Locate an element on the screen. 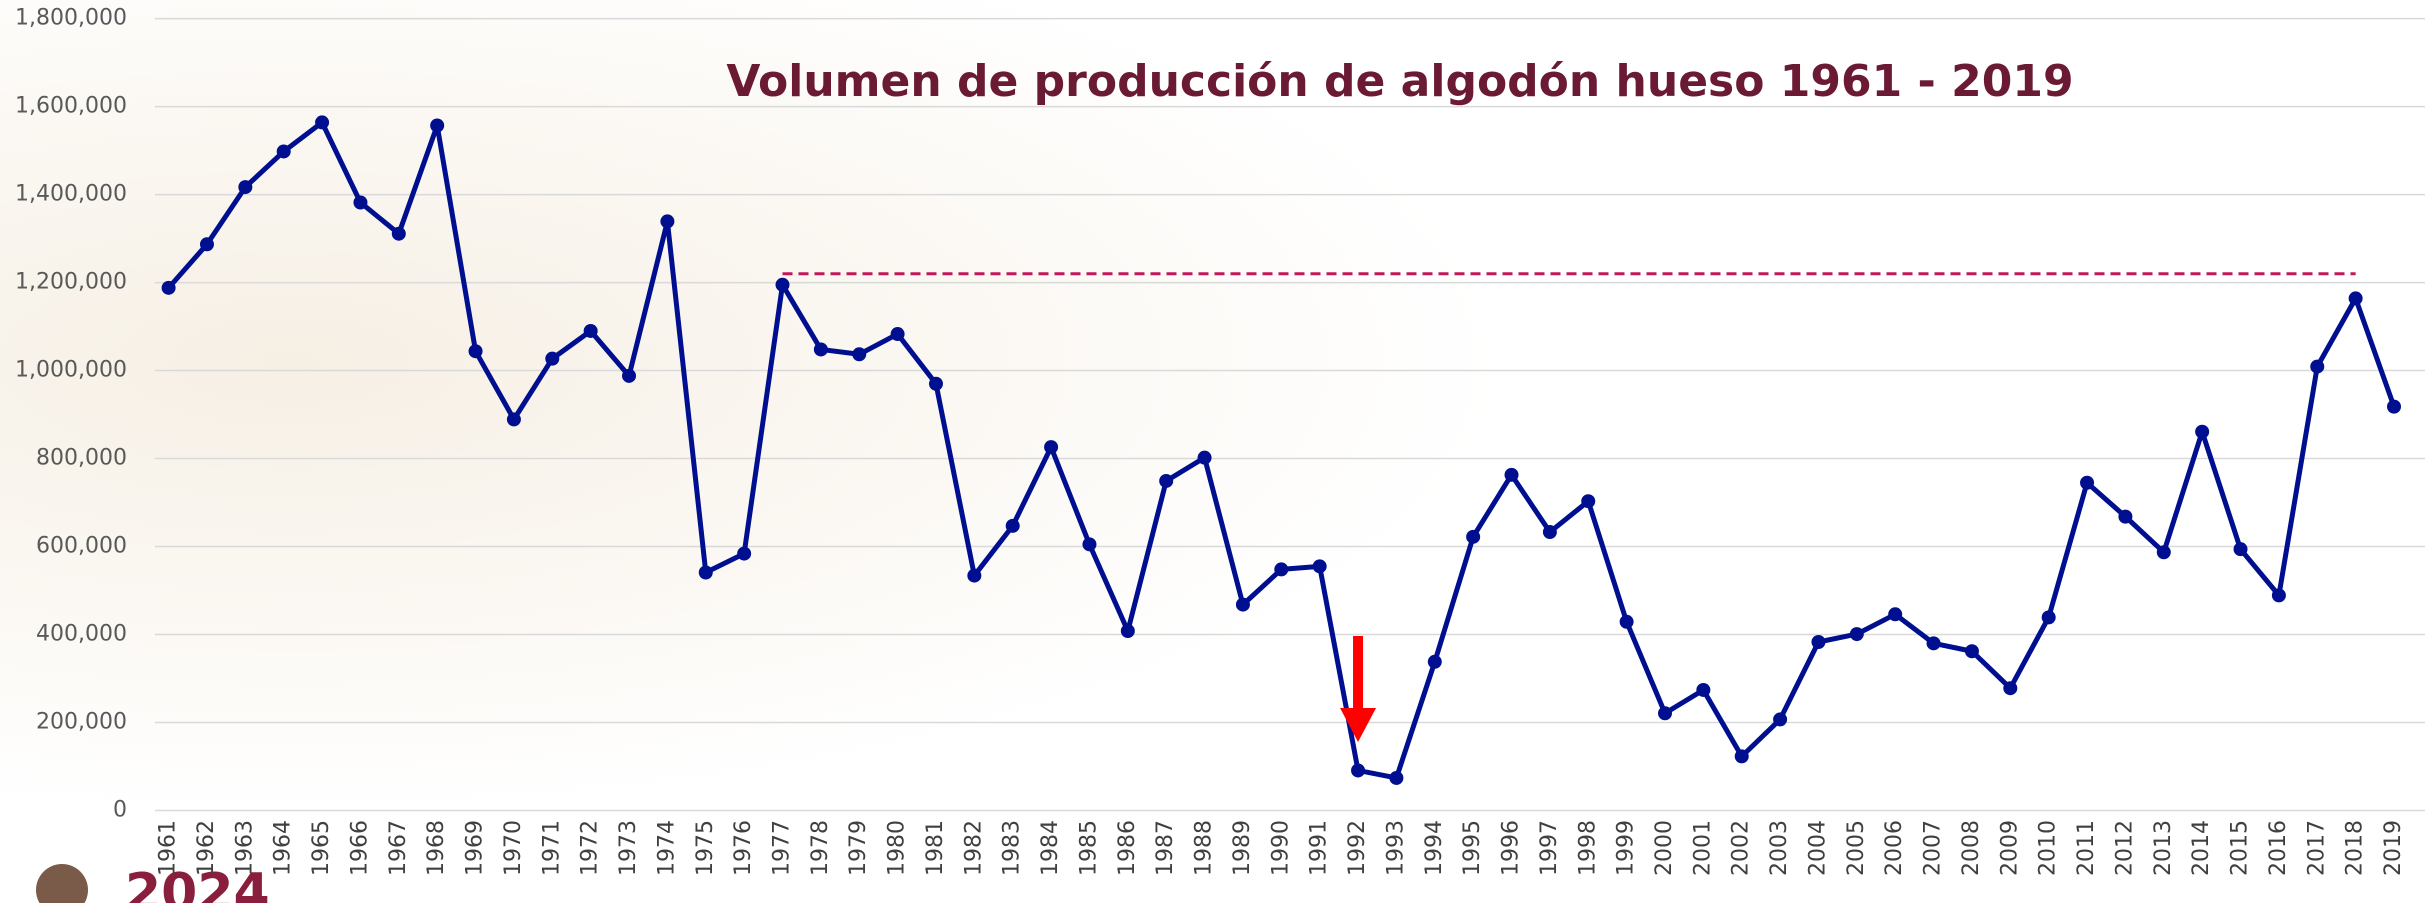  x-tick-label: 2005 is located at coordinates (1856, 848).